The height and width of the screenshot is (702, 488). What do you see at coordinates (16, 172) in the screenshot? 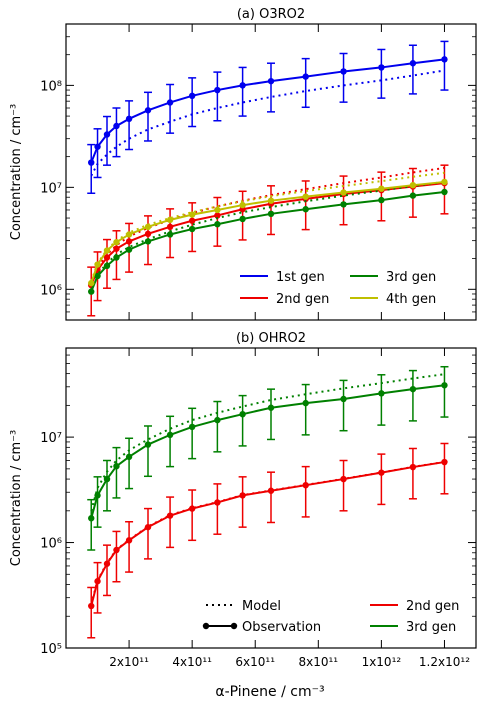
I see `y-axis-label-a: Concentration / cm⁻³` at bounding box center [16, 172].